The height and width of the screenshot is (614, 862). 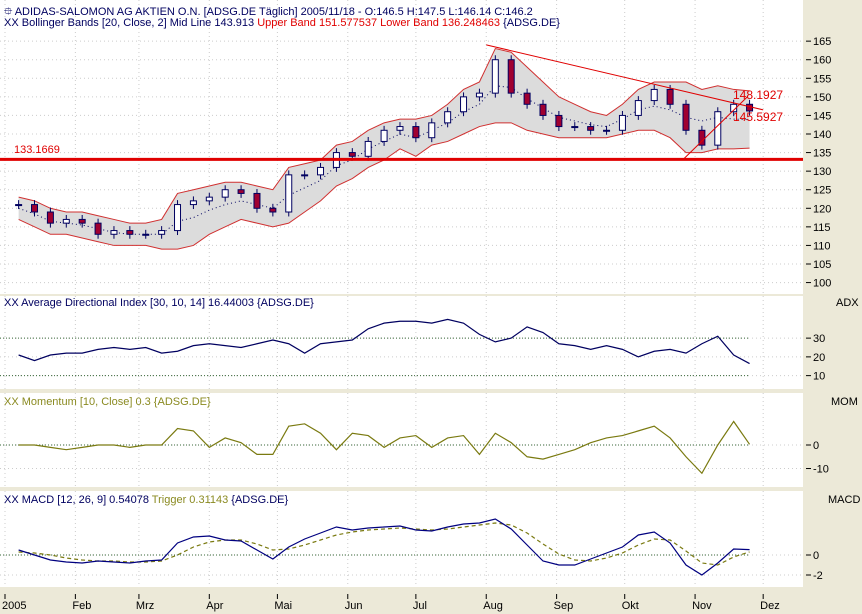 I want to click on macd-axis-label: MACD, so click(x=844, y=500).